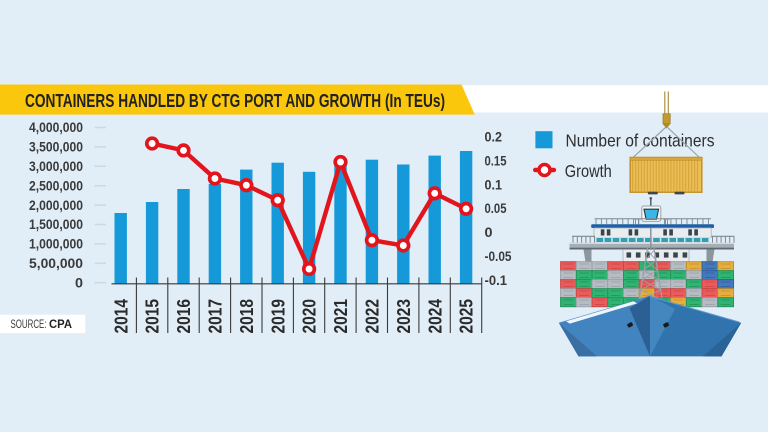 The image size is (768, 432). What do you see at coordinates (372, 316) in the screenshot?
I see `svg-text: 2022` at bounding box center [372, 316].